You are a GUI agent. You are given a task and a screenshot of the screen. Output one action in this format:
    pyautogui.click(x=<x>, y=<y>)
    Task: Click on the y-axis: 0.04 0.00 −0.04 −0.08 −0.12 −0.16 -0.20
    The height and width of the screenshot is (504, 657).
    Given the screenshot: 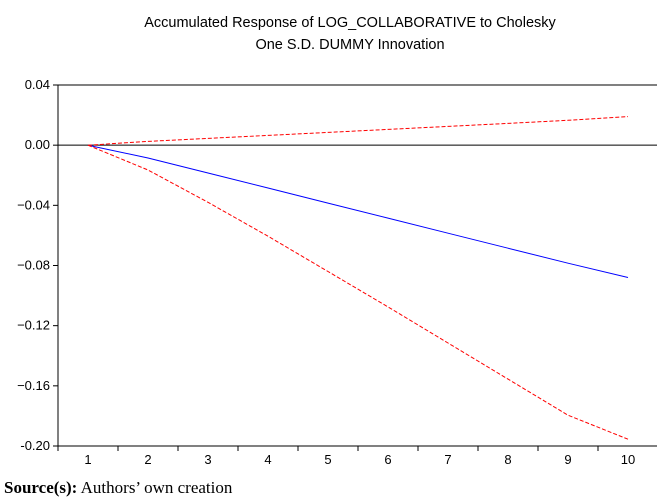 What is the action you would take?
    pyautogui.click(x=37, y=265)
    